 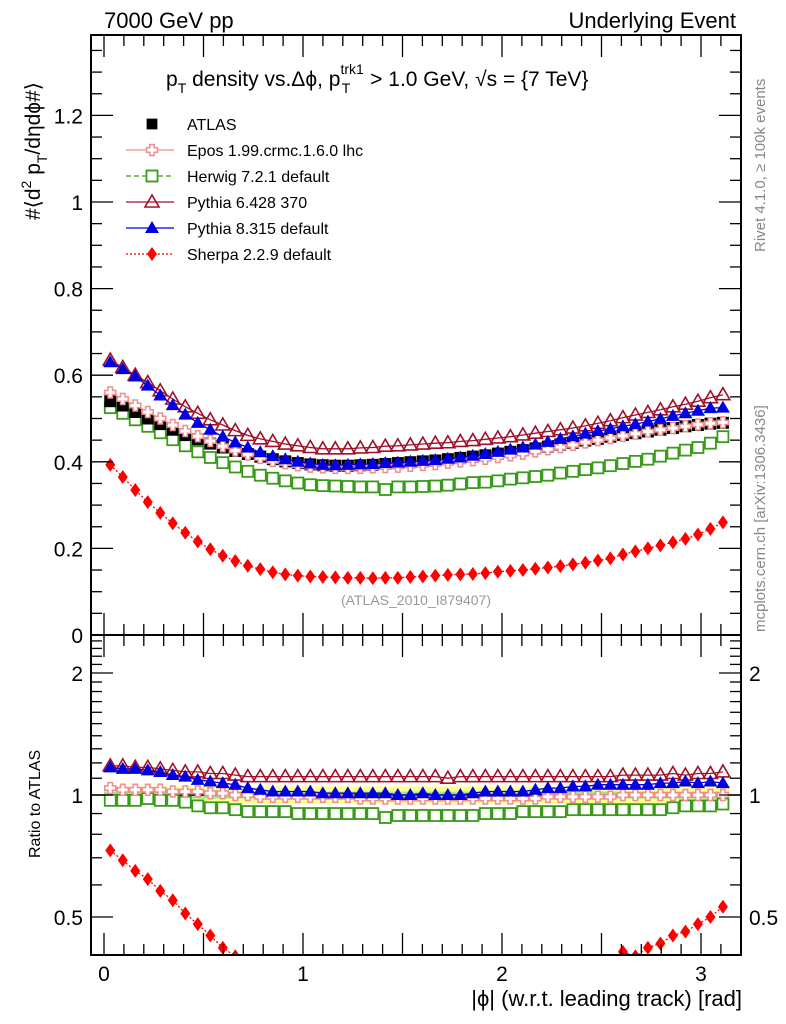 I want to click on legend-marker-atlas, so click(x=152, y=124).